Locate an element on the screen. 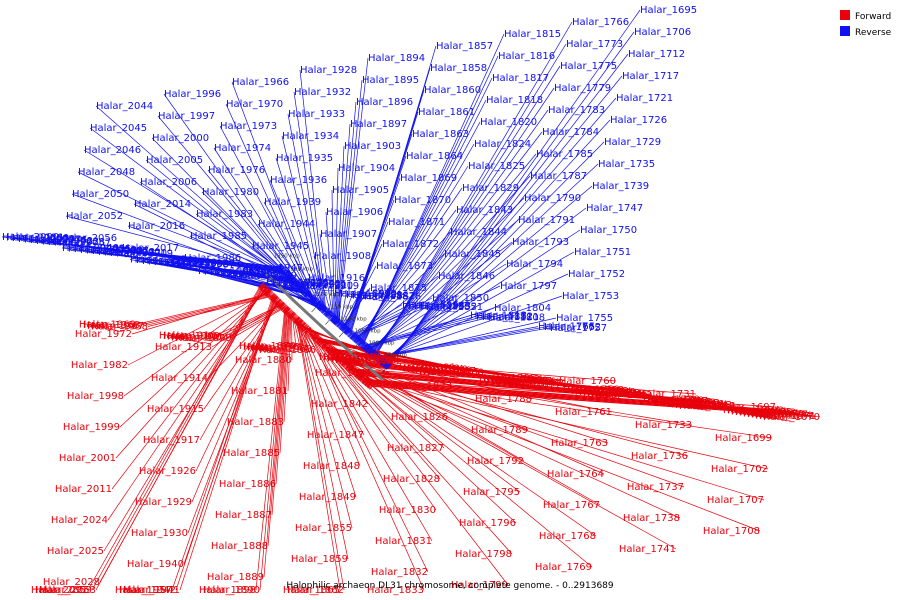 The width and height of the screenshot is (900, 600). gene-label: Halar_1737 is located at coordinates (655, 487).